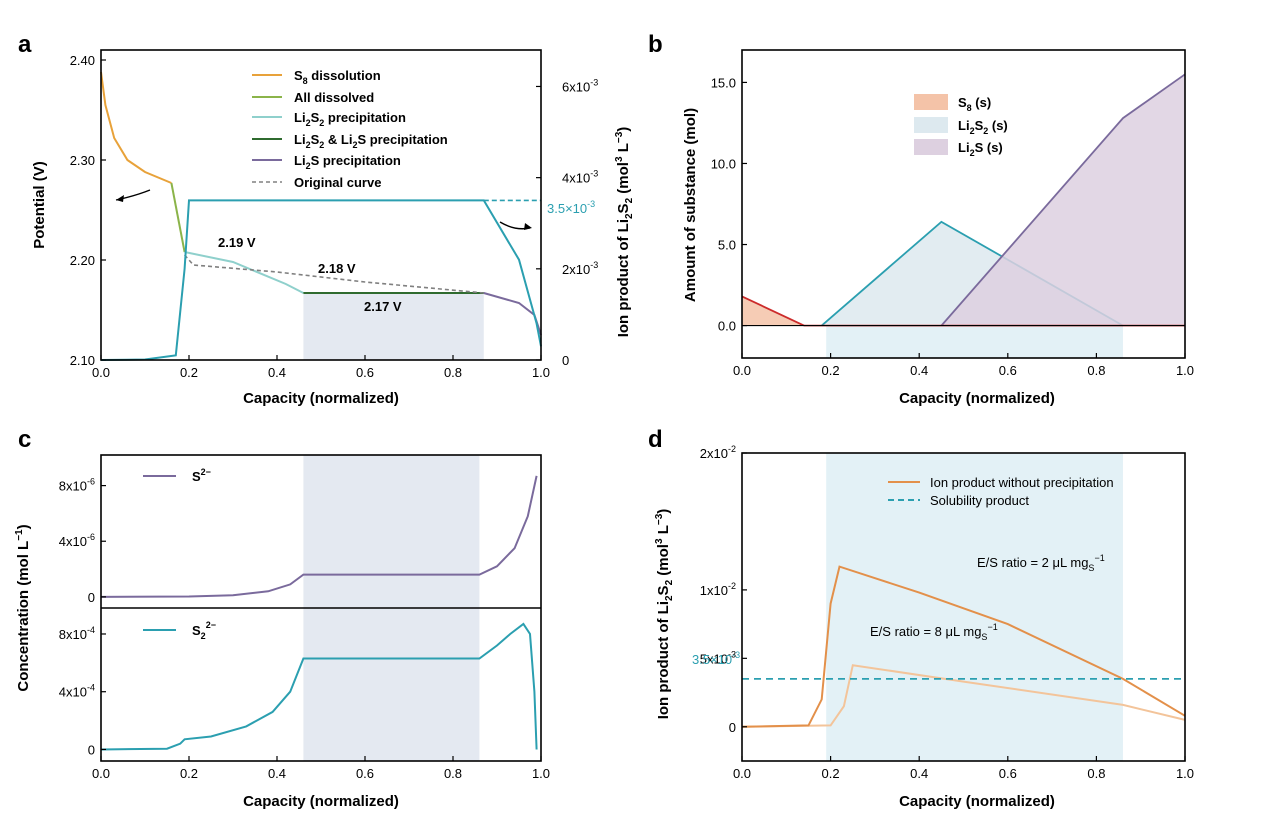  Describe the element at coordinates (393, 326) in the screenshot. I see `panel-a-shaded-region` at that location.